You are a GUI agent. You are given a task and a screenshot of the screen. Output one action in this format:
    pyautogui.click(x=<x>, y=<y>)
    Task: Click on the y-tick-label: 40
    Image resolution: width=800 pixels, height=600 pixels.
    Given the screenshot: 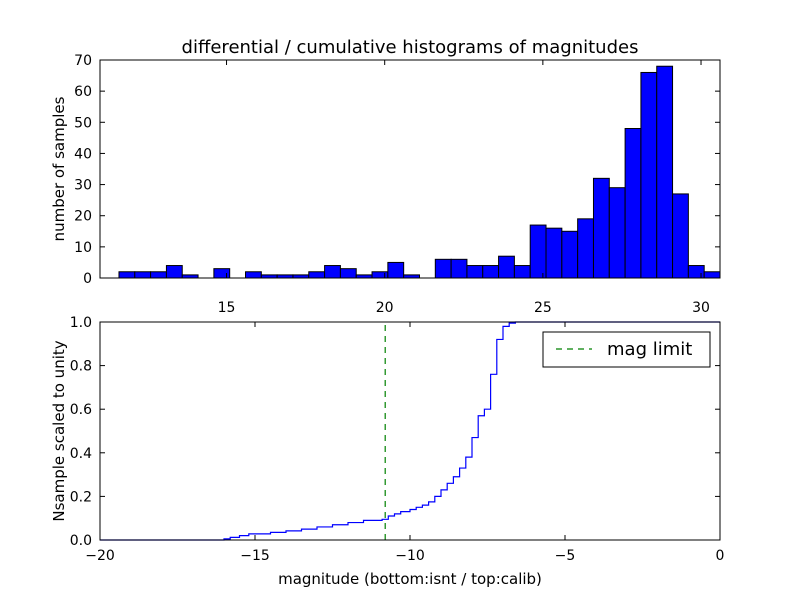 What is the action you would take?
    pyautogui.click(x=83, y=154)
    